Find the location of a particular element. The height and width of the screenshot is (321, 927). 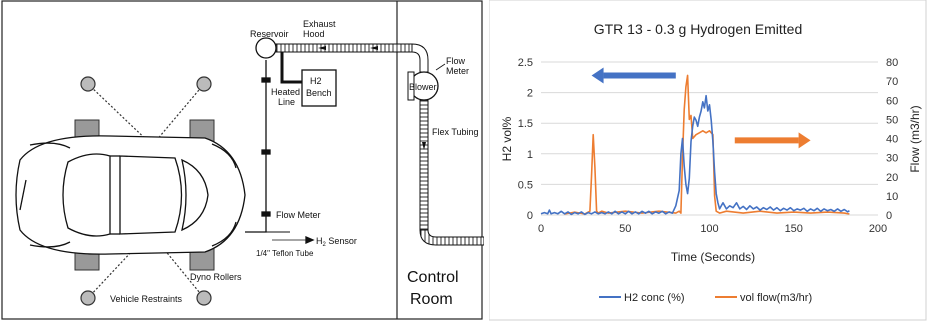

legend-label-h2: H2 conc (%) is located at coordinates (654, 298).